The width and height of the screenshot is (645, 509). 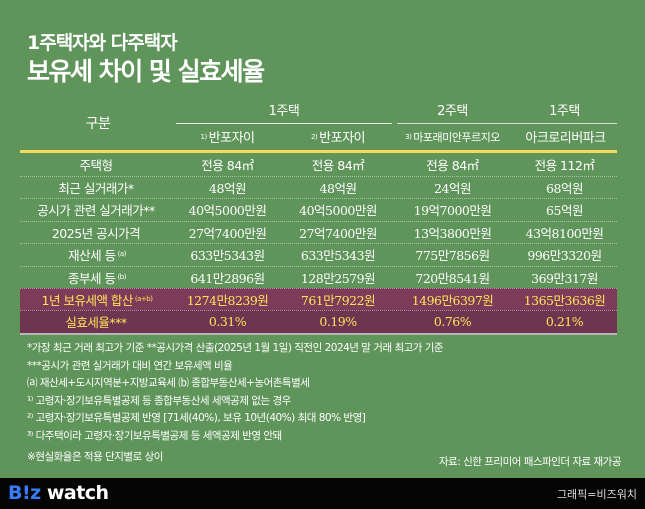 What do you see at coordinates (58, 493) in the screenshot?
I see `bizwatch-logo: B!z watch` at bounding box center [58, 493].